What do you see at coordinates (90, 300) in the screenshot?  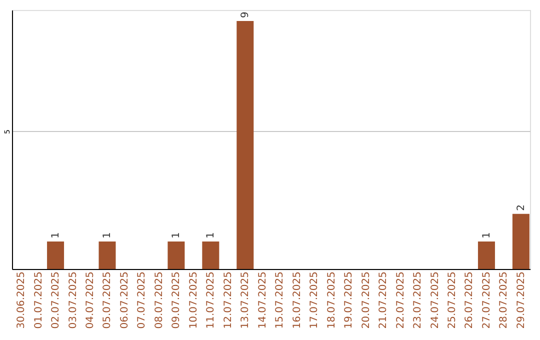 I see `x-tick-label: 04.07.2025` at bounding box center [90, 300].